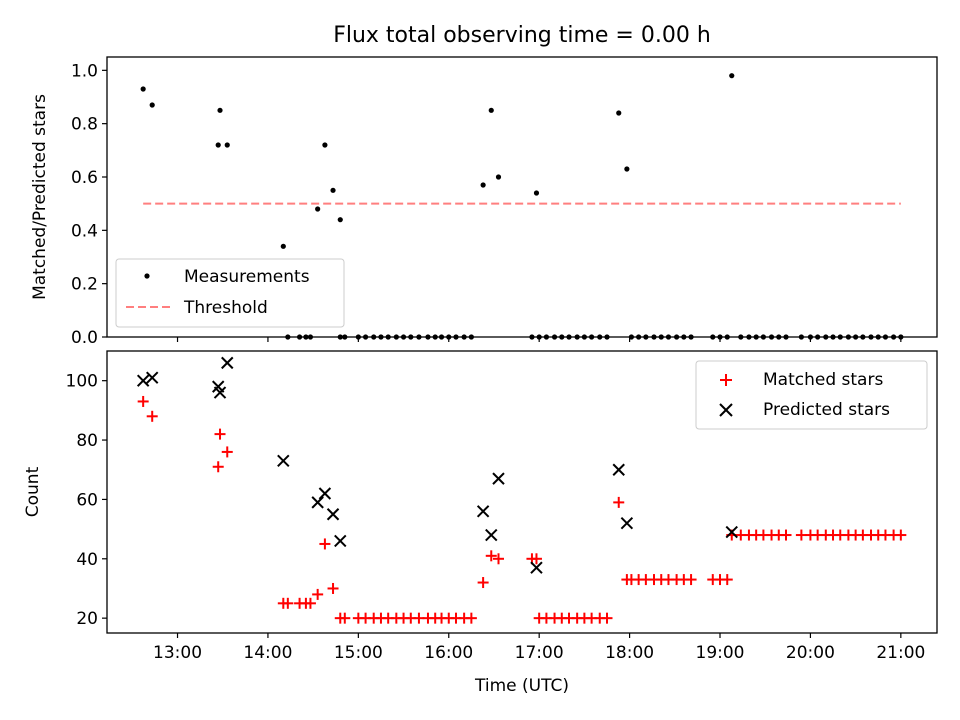 The width and height of the screenshot is (960, 720). What do you see at coordinates (521, 686) in the screenshot?
I see `bottom-axes-xlabel: Time (UTC)` at bounding box center [521, 686].